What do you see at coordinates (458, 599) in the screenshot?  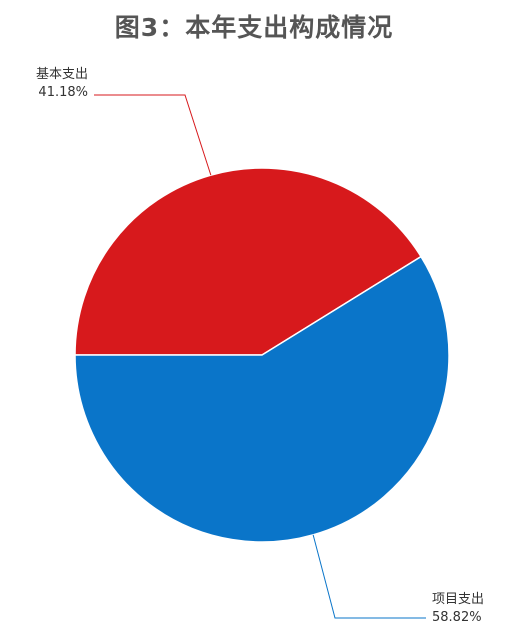 I see `slice-label-name-2: 项目支出` at bounding box center [458, 599].